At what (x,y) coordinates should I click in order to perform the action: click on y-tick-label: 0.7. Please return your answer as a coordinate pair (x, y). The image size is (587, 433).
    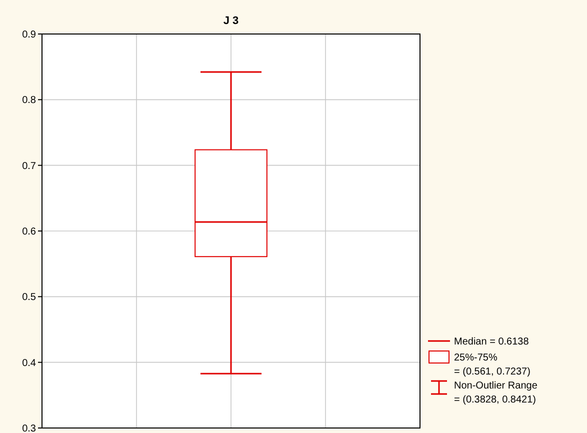
    Looking at the image, I should click on (29, 166).